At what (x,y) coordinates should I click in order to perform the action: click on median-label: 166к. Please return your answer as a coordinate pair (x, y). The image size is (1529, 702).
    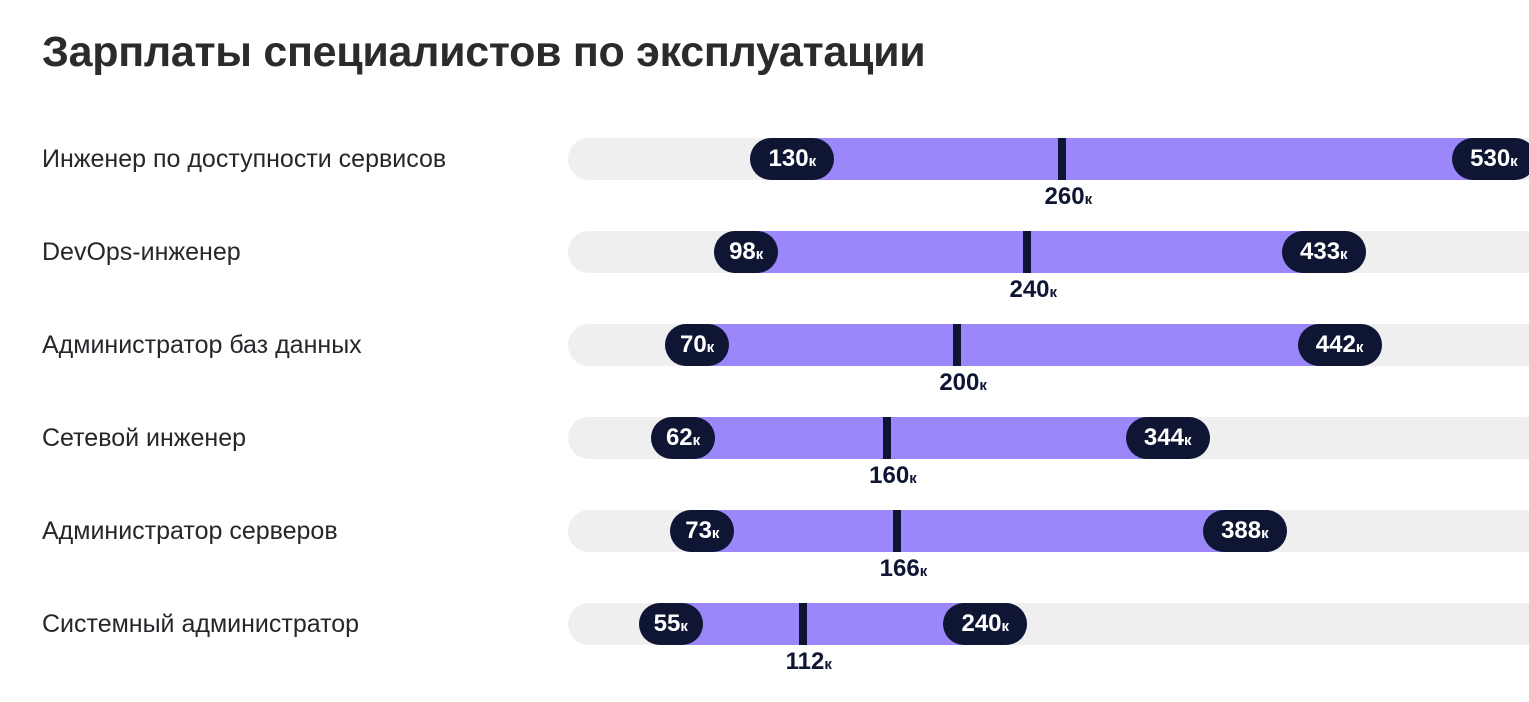
    Looking at the image, I should click on (904, 570).